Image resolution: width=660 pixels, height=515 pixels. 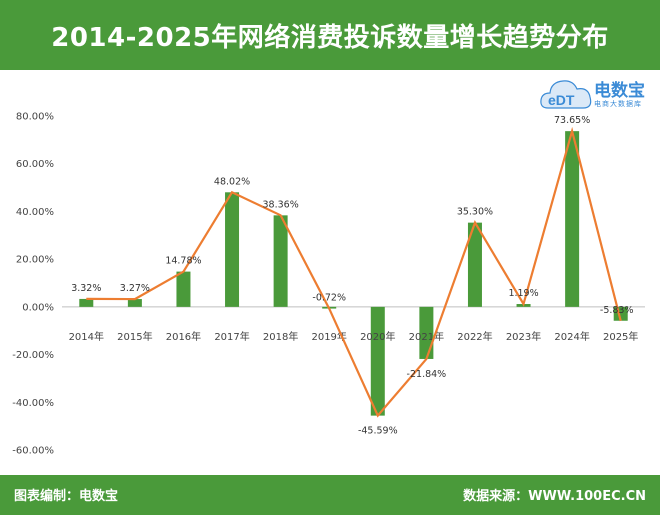 What do you see at coordinates (183, 336) in the screenshot?
I see `x-tick-label: 2016年` at bounding box center [183, 336].